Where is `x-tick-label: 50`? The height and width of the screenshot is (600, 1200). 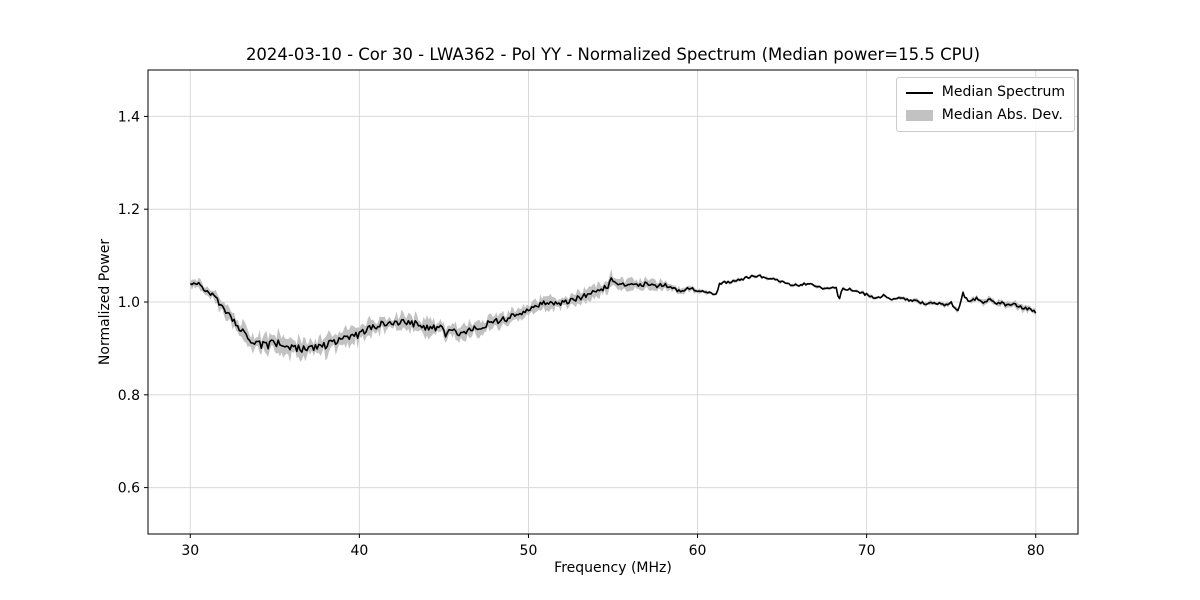
x-tick-label: 50 is located at coordinates (529, 551).